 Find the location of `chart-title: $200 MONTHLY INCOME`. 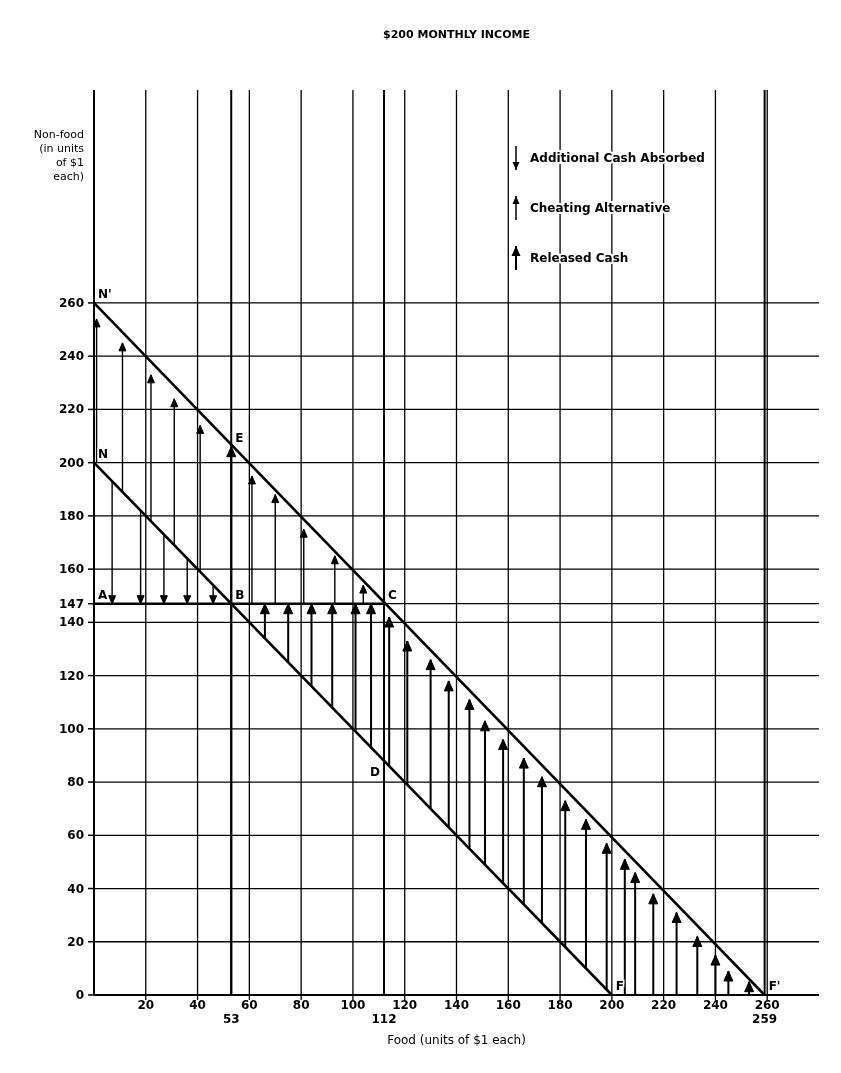

chart-title: $200 MONTHLY INCOME is located at coordinates (456, 34).